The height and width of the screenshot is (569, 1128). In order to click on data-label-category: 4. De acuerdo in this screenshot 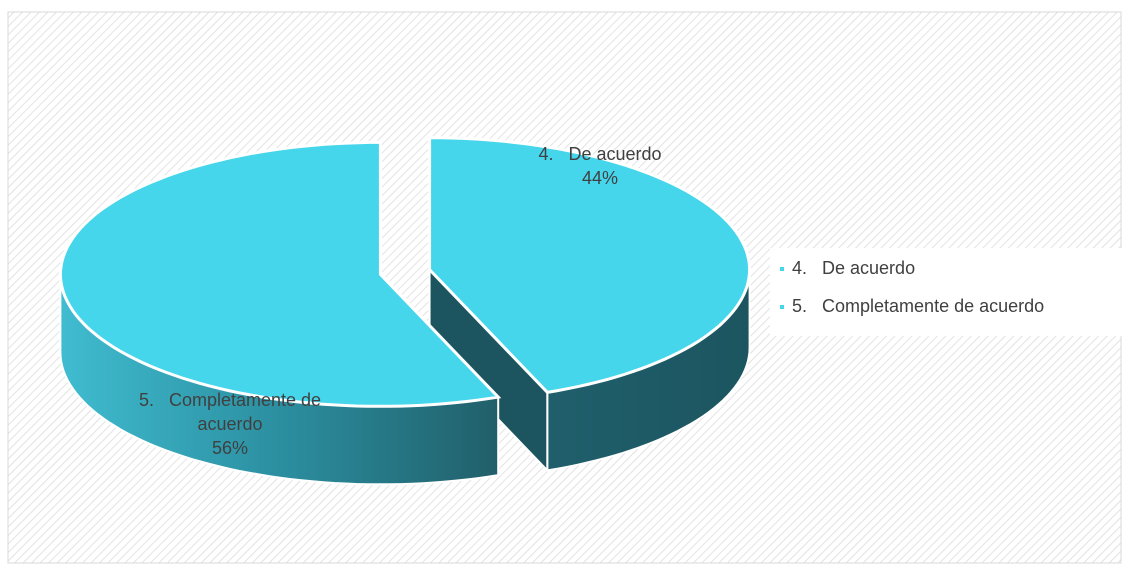, I will do `click(600, 154)`.